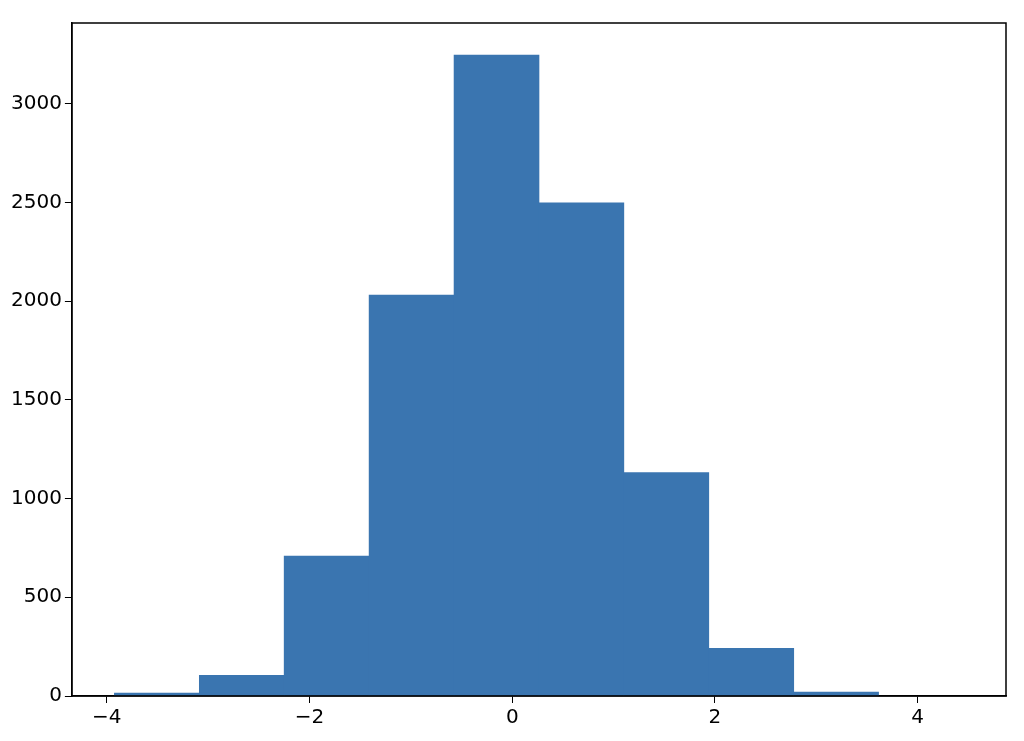 This screenshot has width=1024, height=741. What do you see at coordinates (42, 595) in the screenshot?
I see `y-tick-label: 500` at bounding box center [42, 595].